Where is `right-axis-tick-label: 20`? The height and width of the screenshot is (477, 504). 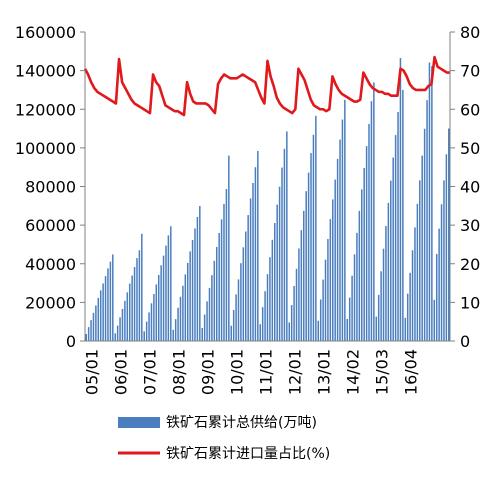
right-axis-tick-label: 20 is located at coordinates (470, 264).